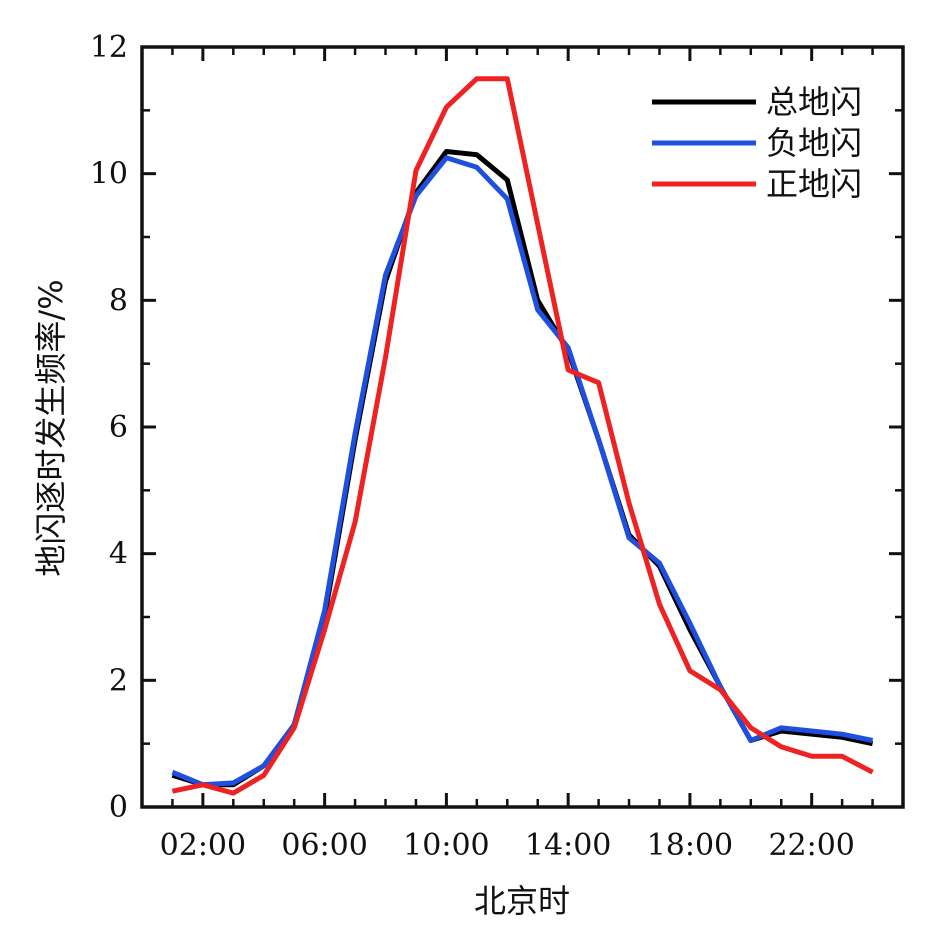  I want to click on legend-label-negative: 负地闪, so click(814, 143).